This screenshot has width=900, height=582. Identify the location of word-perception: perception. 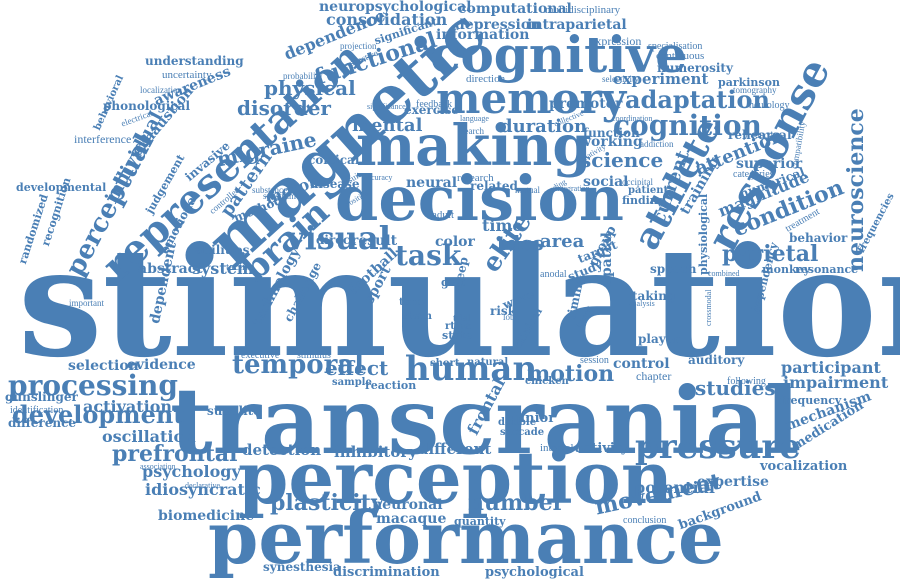
(456, 477).